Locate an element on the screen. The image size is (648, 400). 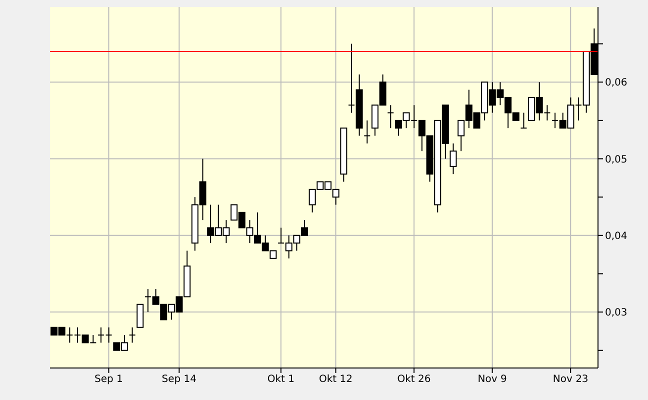
x-tick-label: Sep 1 is located at coordinates (108, 380).